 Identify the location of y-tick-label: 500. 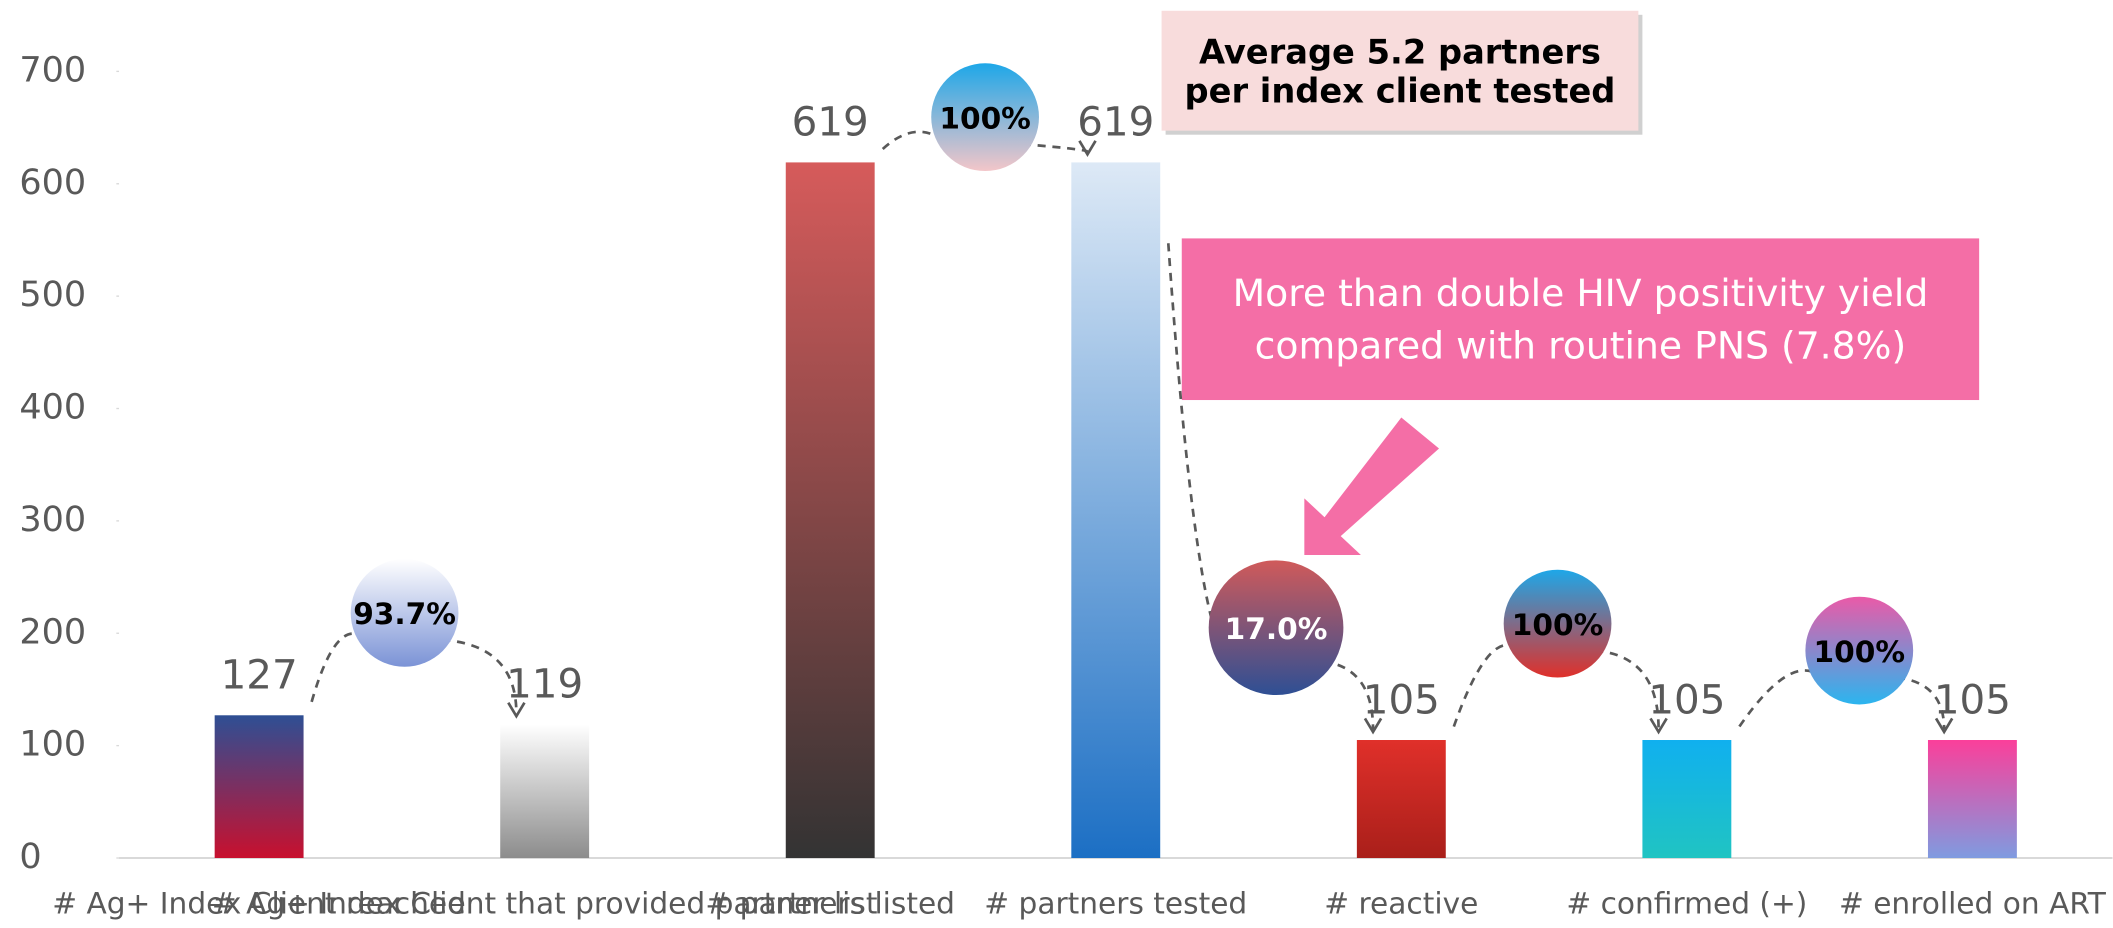
(52, 294).